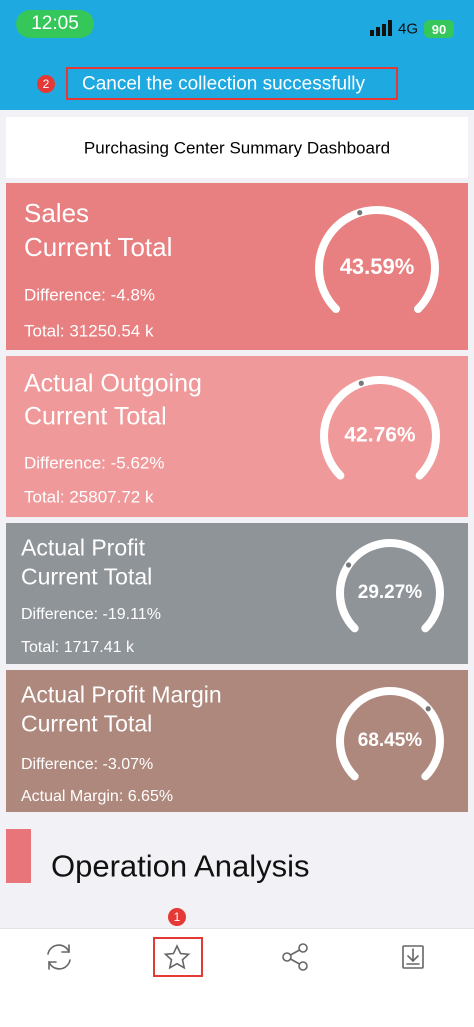 The image size is (474, 1027). What do you see at coordinates (91, 614) in the screenshot?
I see `difference: Difference: -19.11%` at bounding box center [91, 614].